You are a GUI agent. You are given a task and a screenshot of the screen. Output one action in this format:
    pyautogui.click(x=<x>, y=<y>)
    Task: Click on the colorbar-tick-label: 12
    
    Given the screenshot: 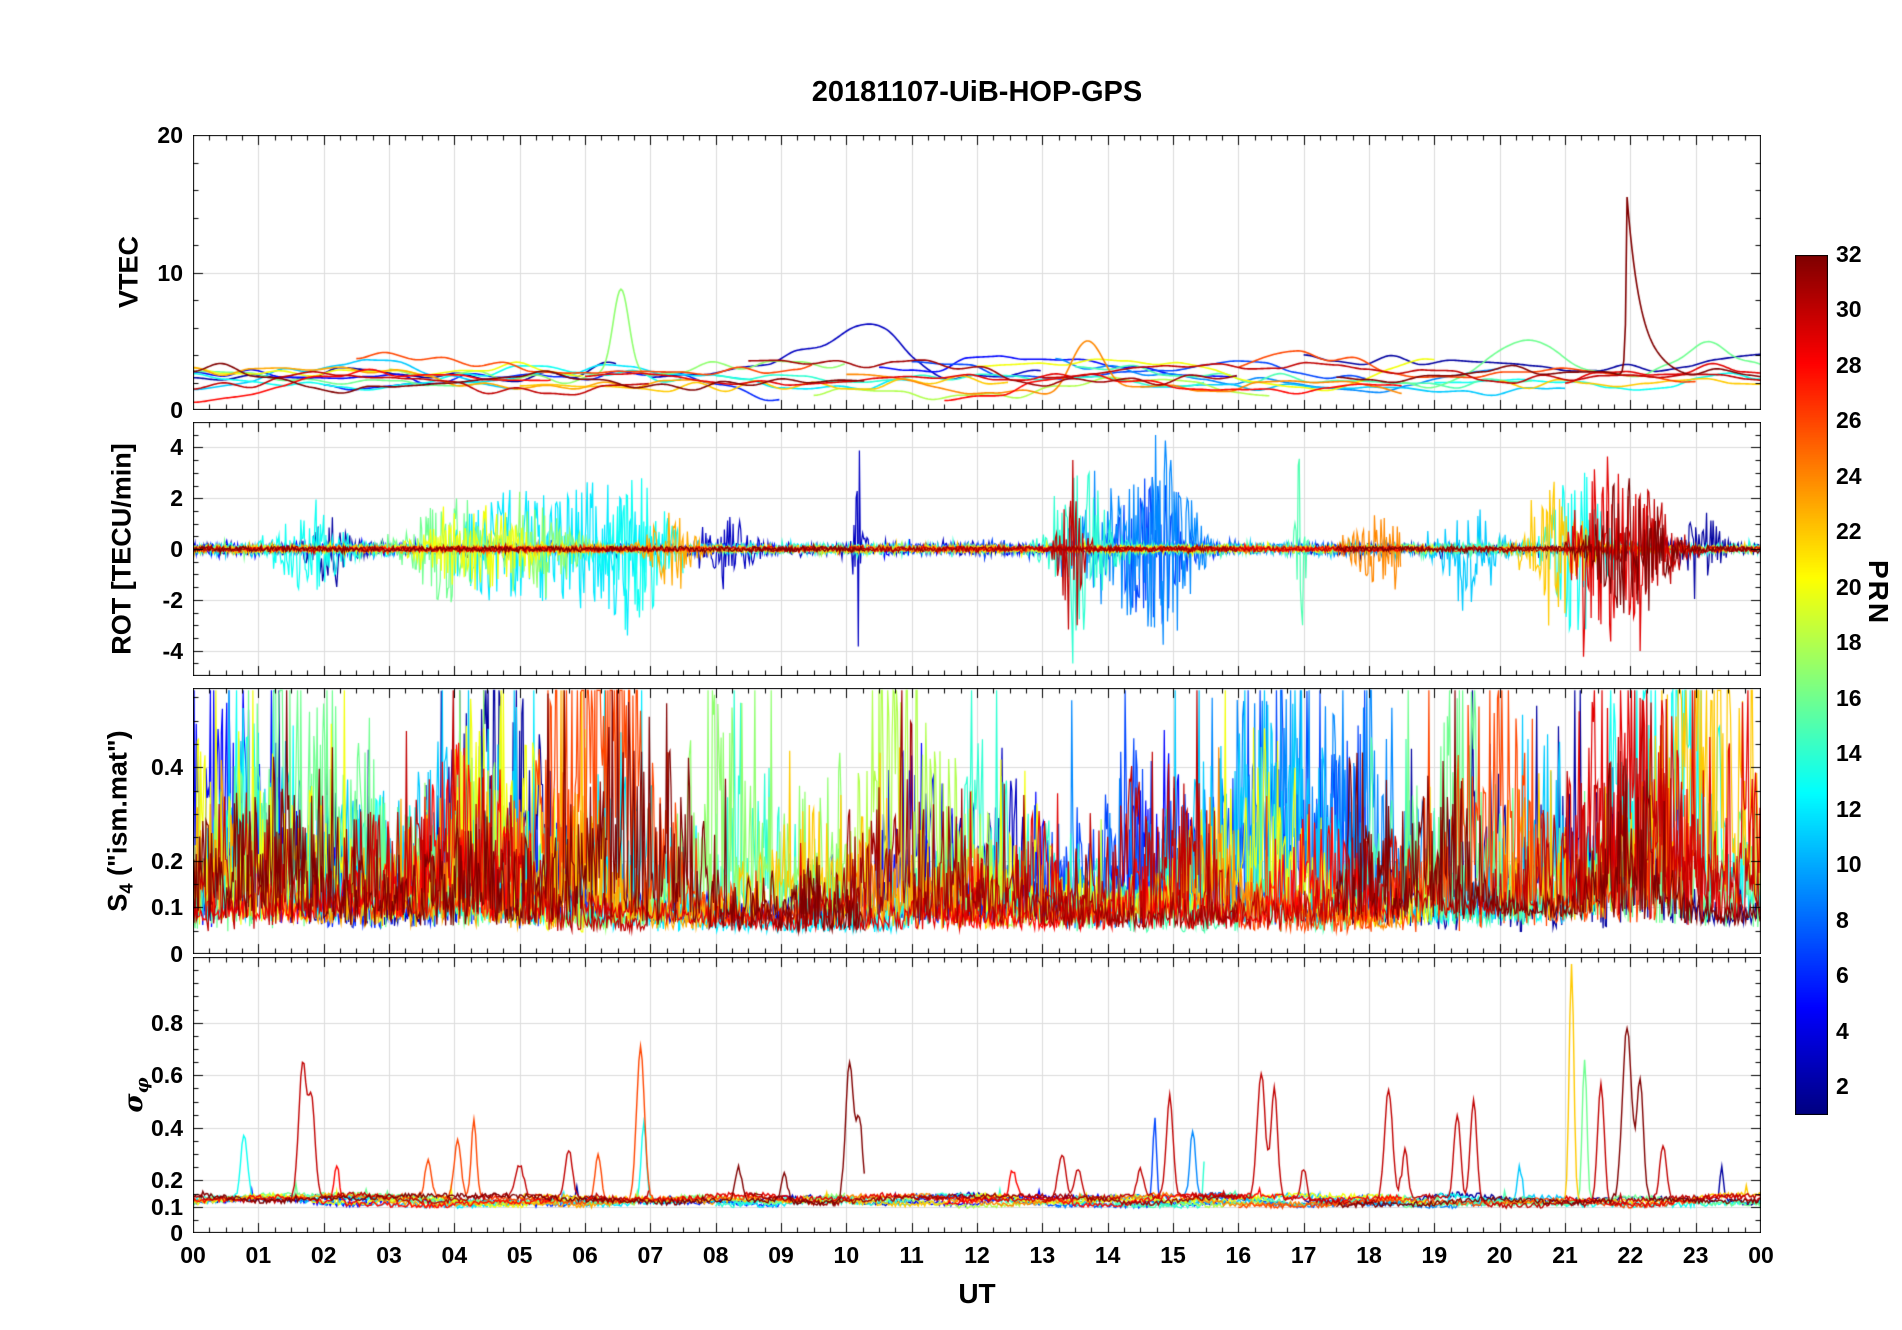 What is the action you would take?
    pyautogui.click(x=1849, y=808)
    